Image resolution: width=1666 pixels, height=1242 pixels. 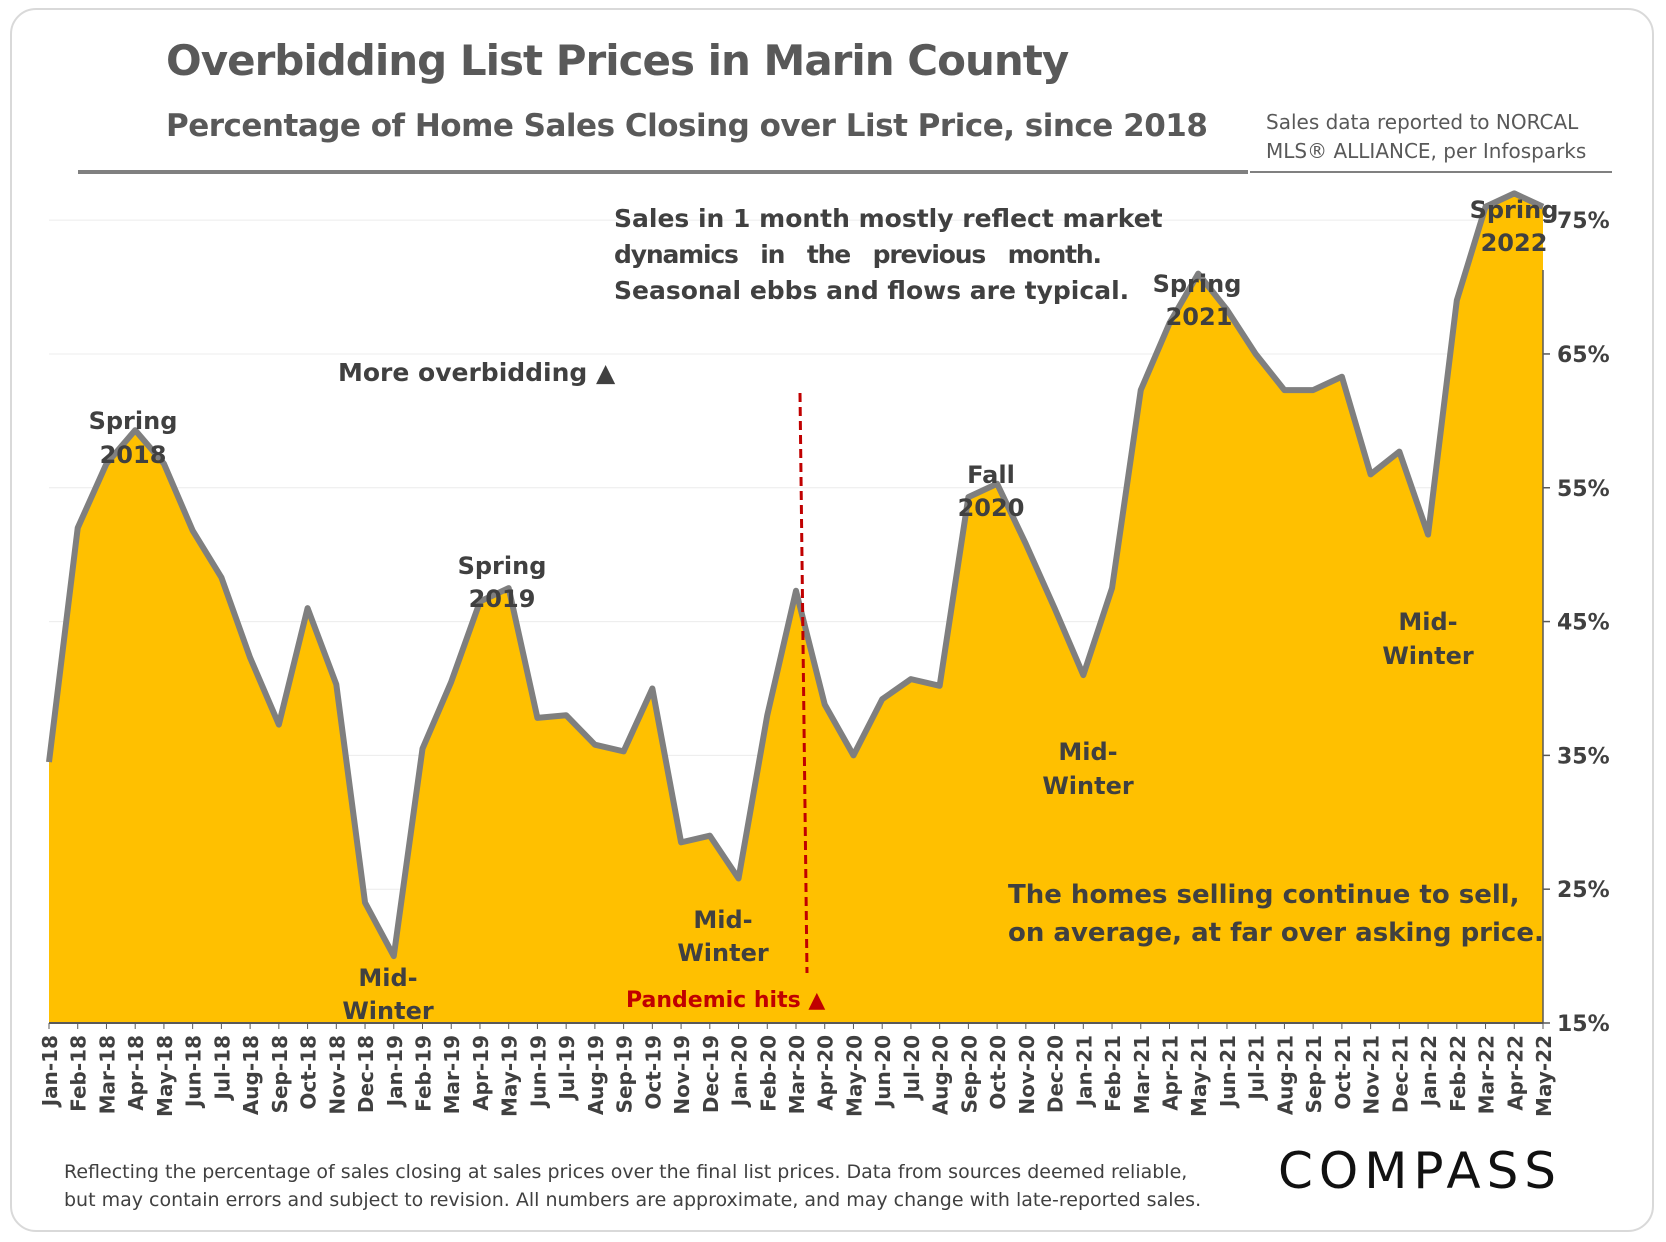 What do you see at coordinates (395, 1071) in the screenshot?
I see `x-tick-label: Jan-19` at bounding box center [395, 1071].